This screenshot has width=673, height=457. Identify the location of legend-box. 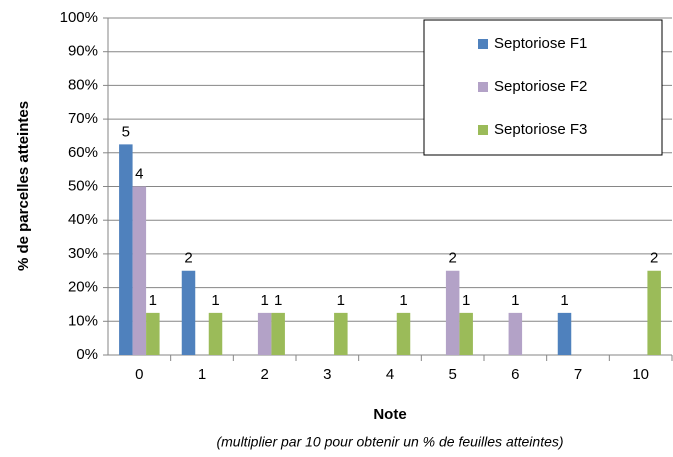
(543, 87).